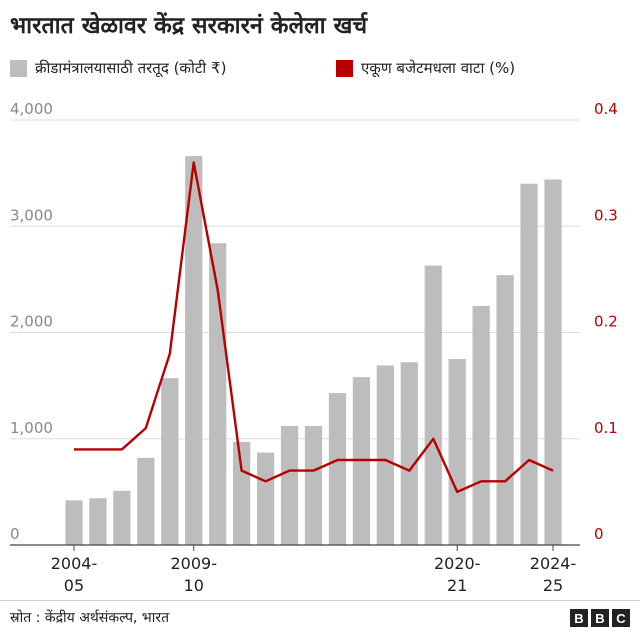  Describe the element at coordinates (606, 215) in the screenshot. I see `y-right-tick-label: 0.3` at that location.